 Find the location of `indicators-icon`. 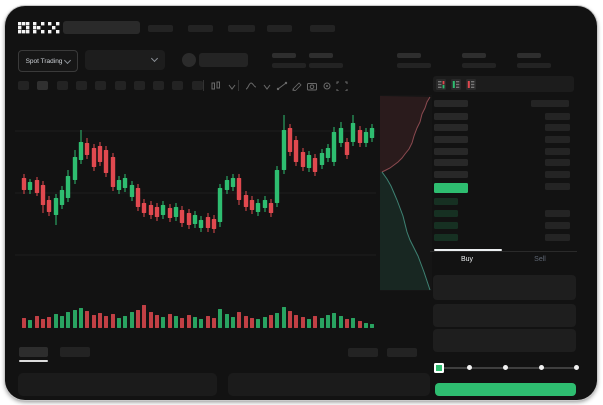

indicators-icon is located at coordinates (251, 86).